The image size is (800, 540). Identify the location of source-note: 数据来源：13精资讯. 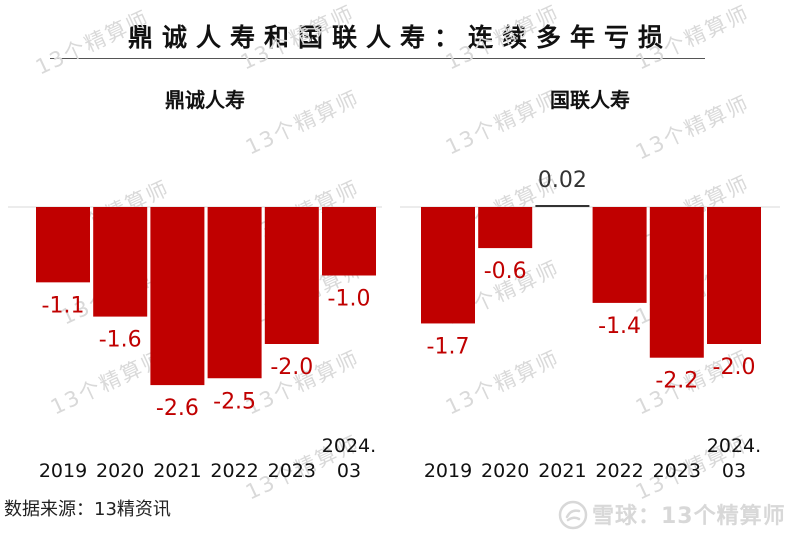
(87, 509).